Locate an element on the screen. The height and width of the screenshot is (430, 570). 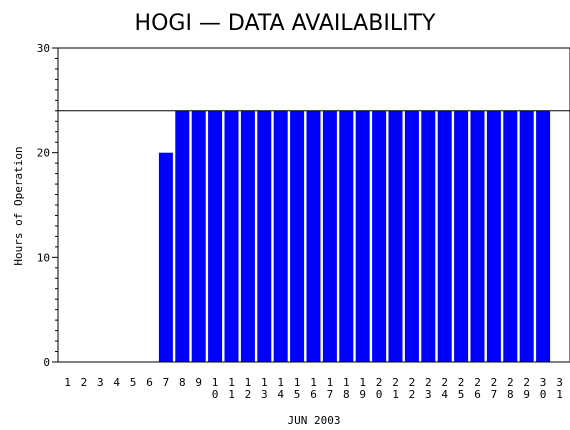
y-tick-label: 30 is located at coordinates (43, 48).